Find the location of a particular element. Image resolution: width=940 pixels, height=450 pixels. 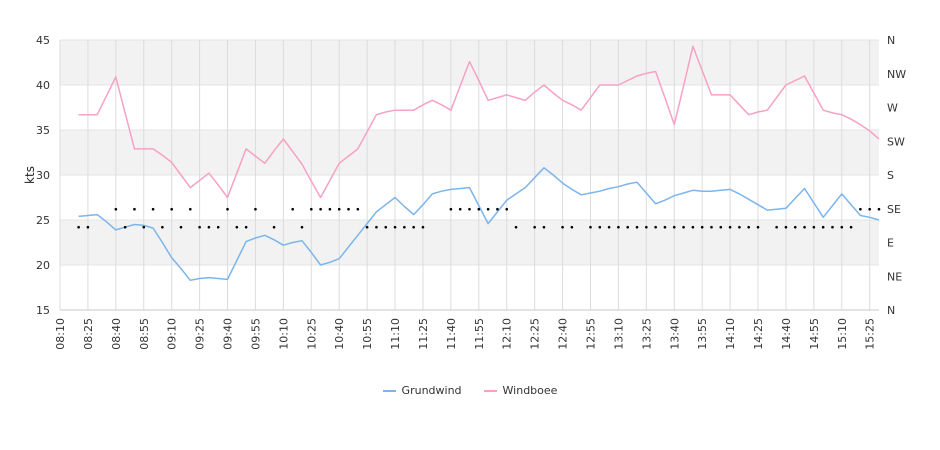

y-tick-label: 40 is located at coordinates (43, 85).